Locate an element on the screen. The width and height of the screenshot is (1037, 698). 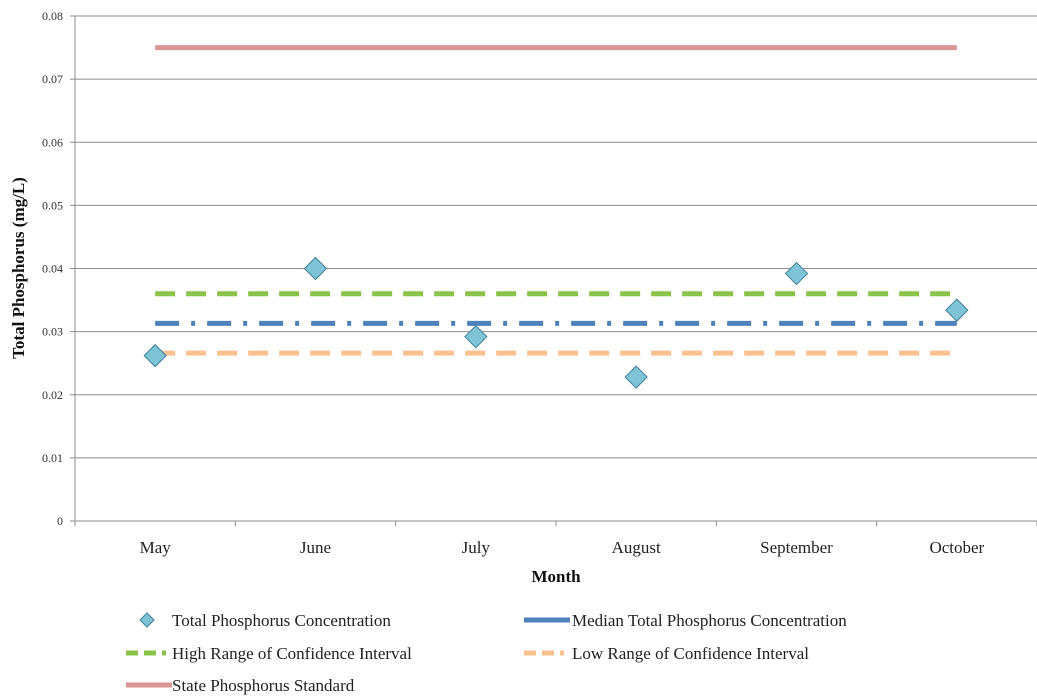
y-tick-label: 0.02 is located at coordinates (52, 395).